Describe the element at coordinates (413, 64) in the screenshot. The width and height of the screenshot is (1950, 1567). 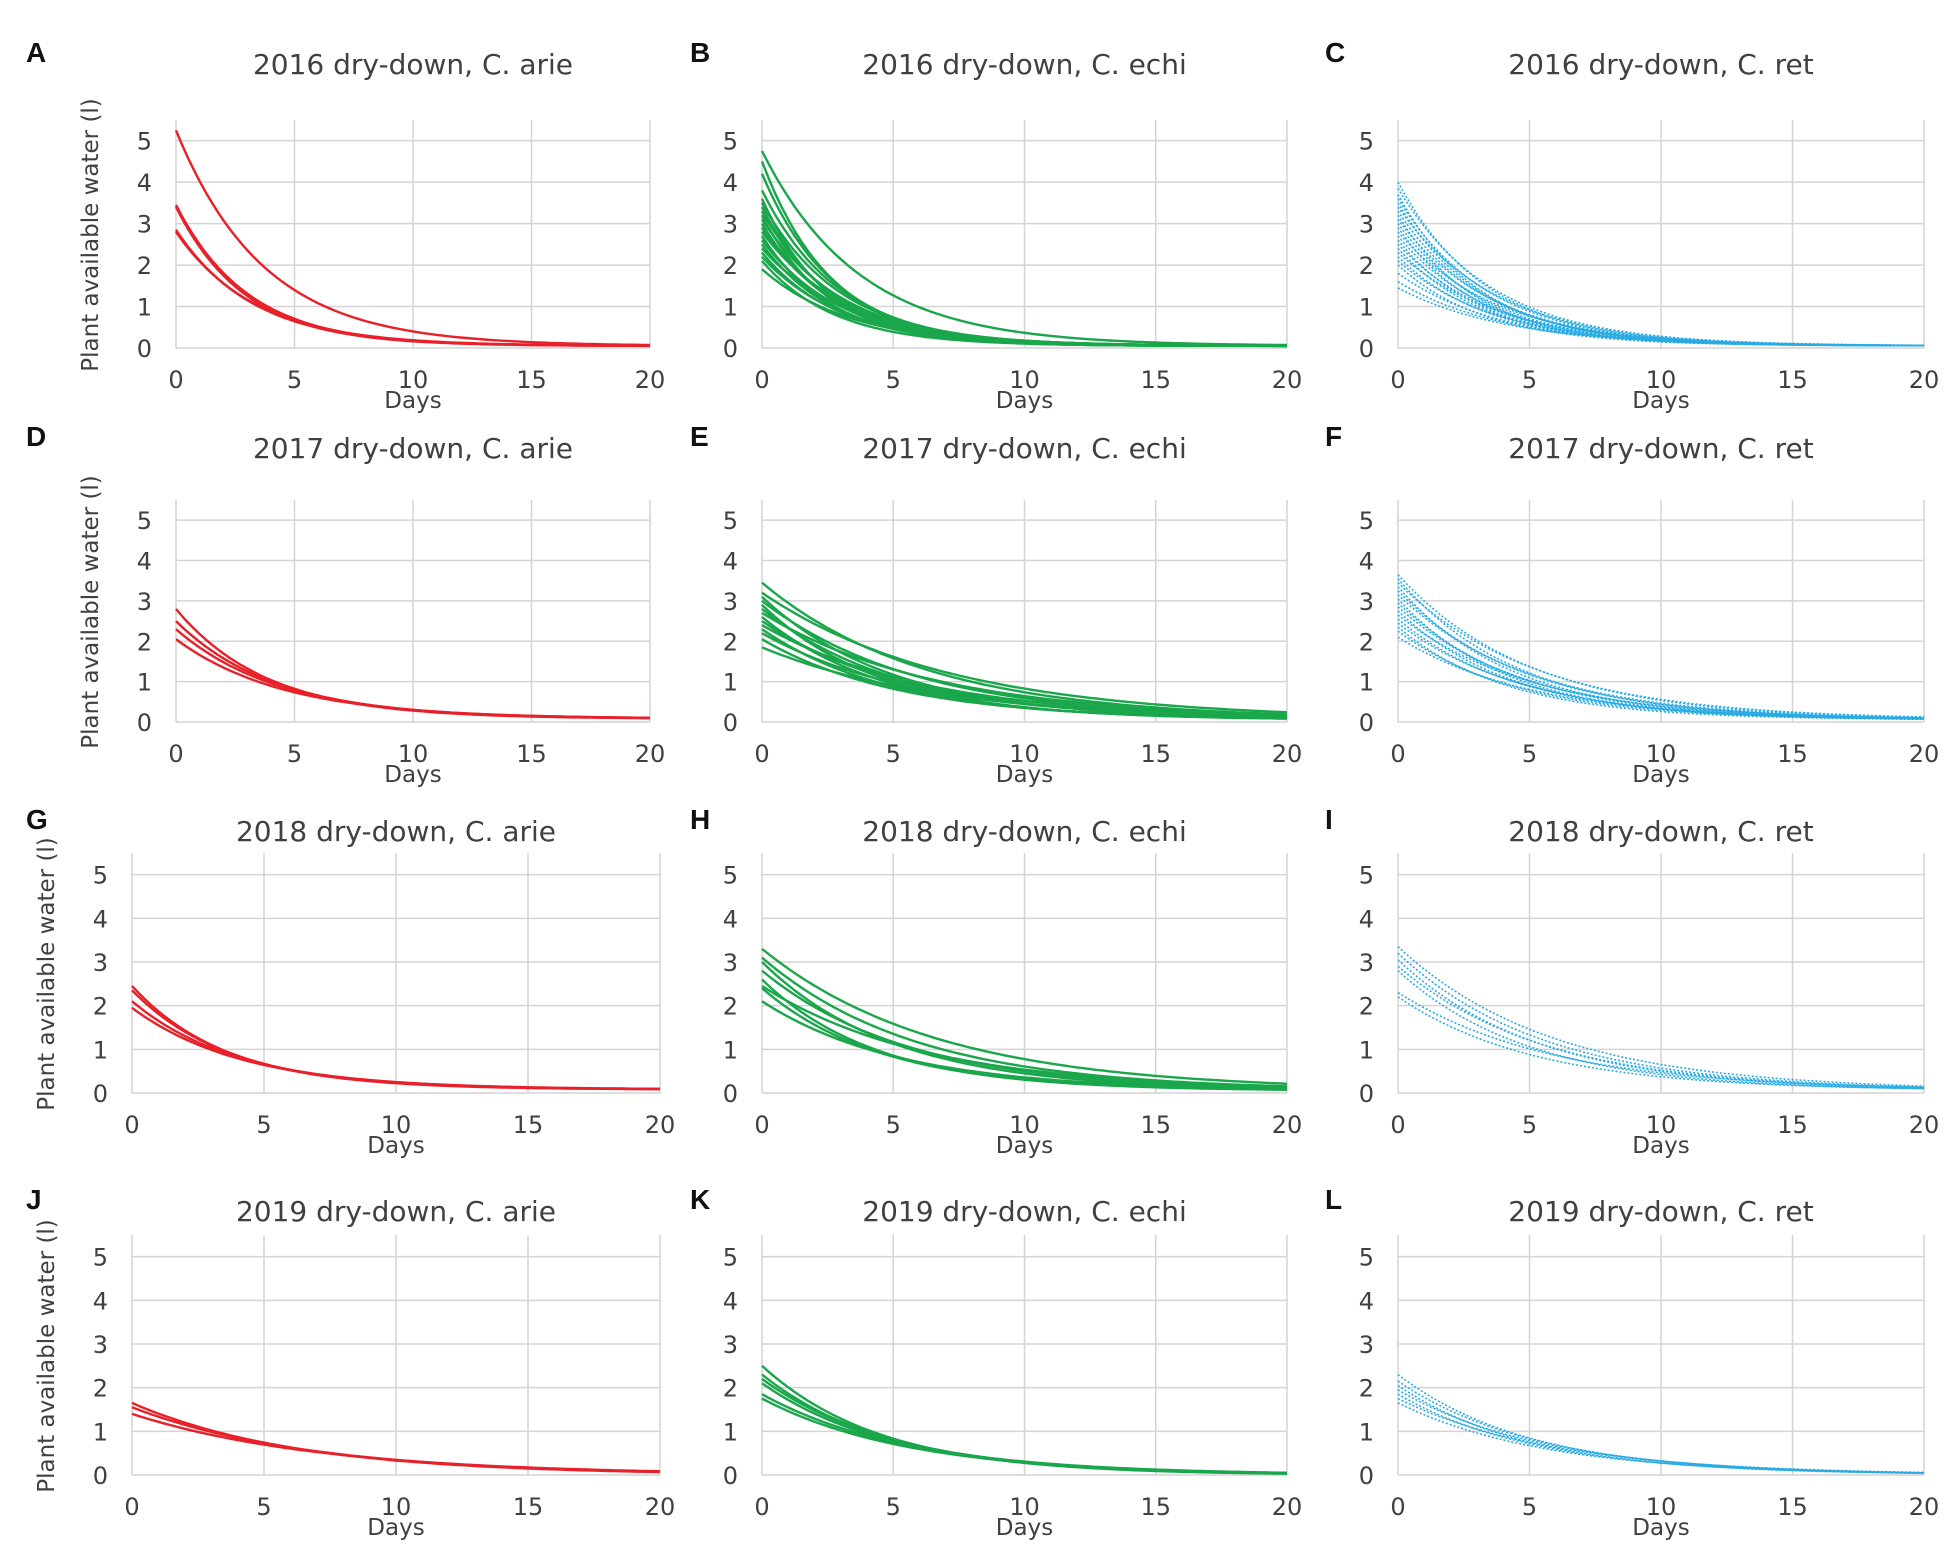
I see `chart-title: 2016 dry-down, C. arie` at that location.